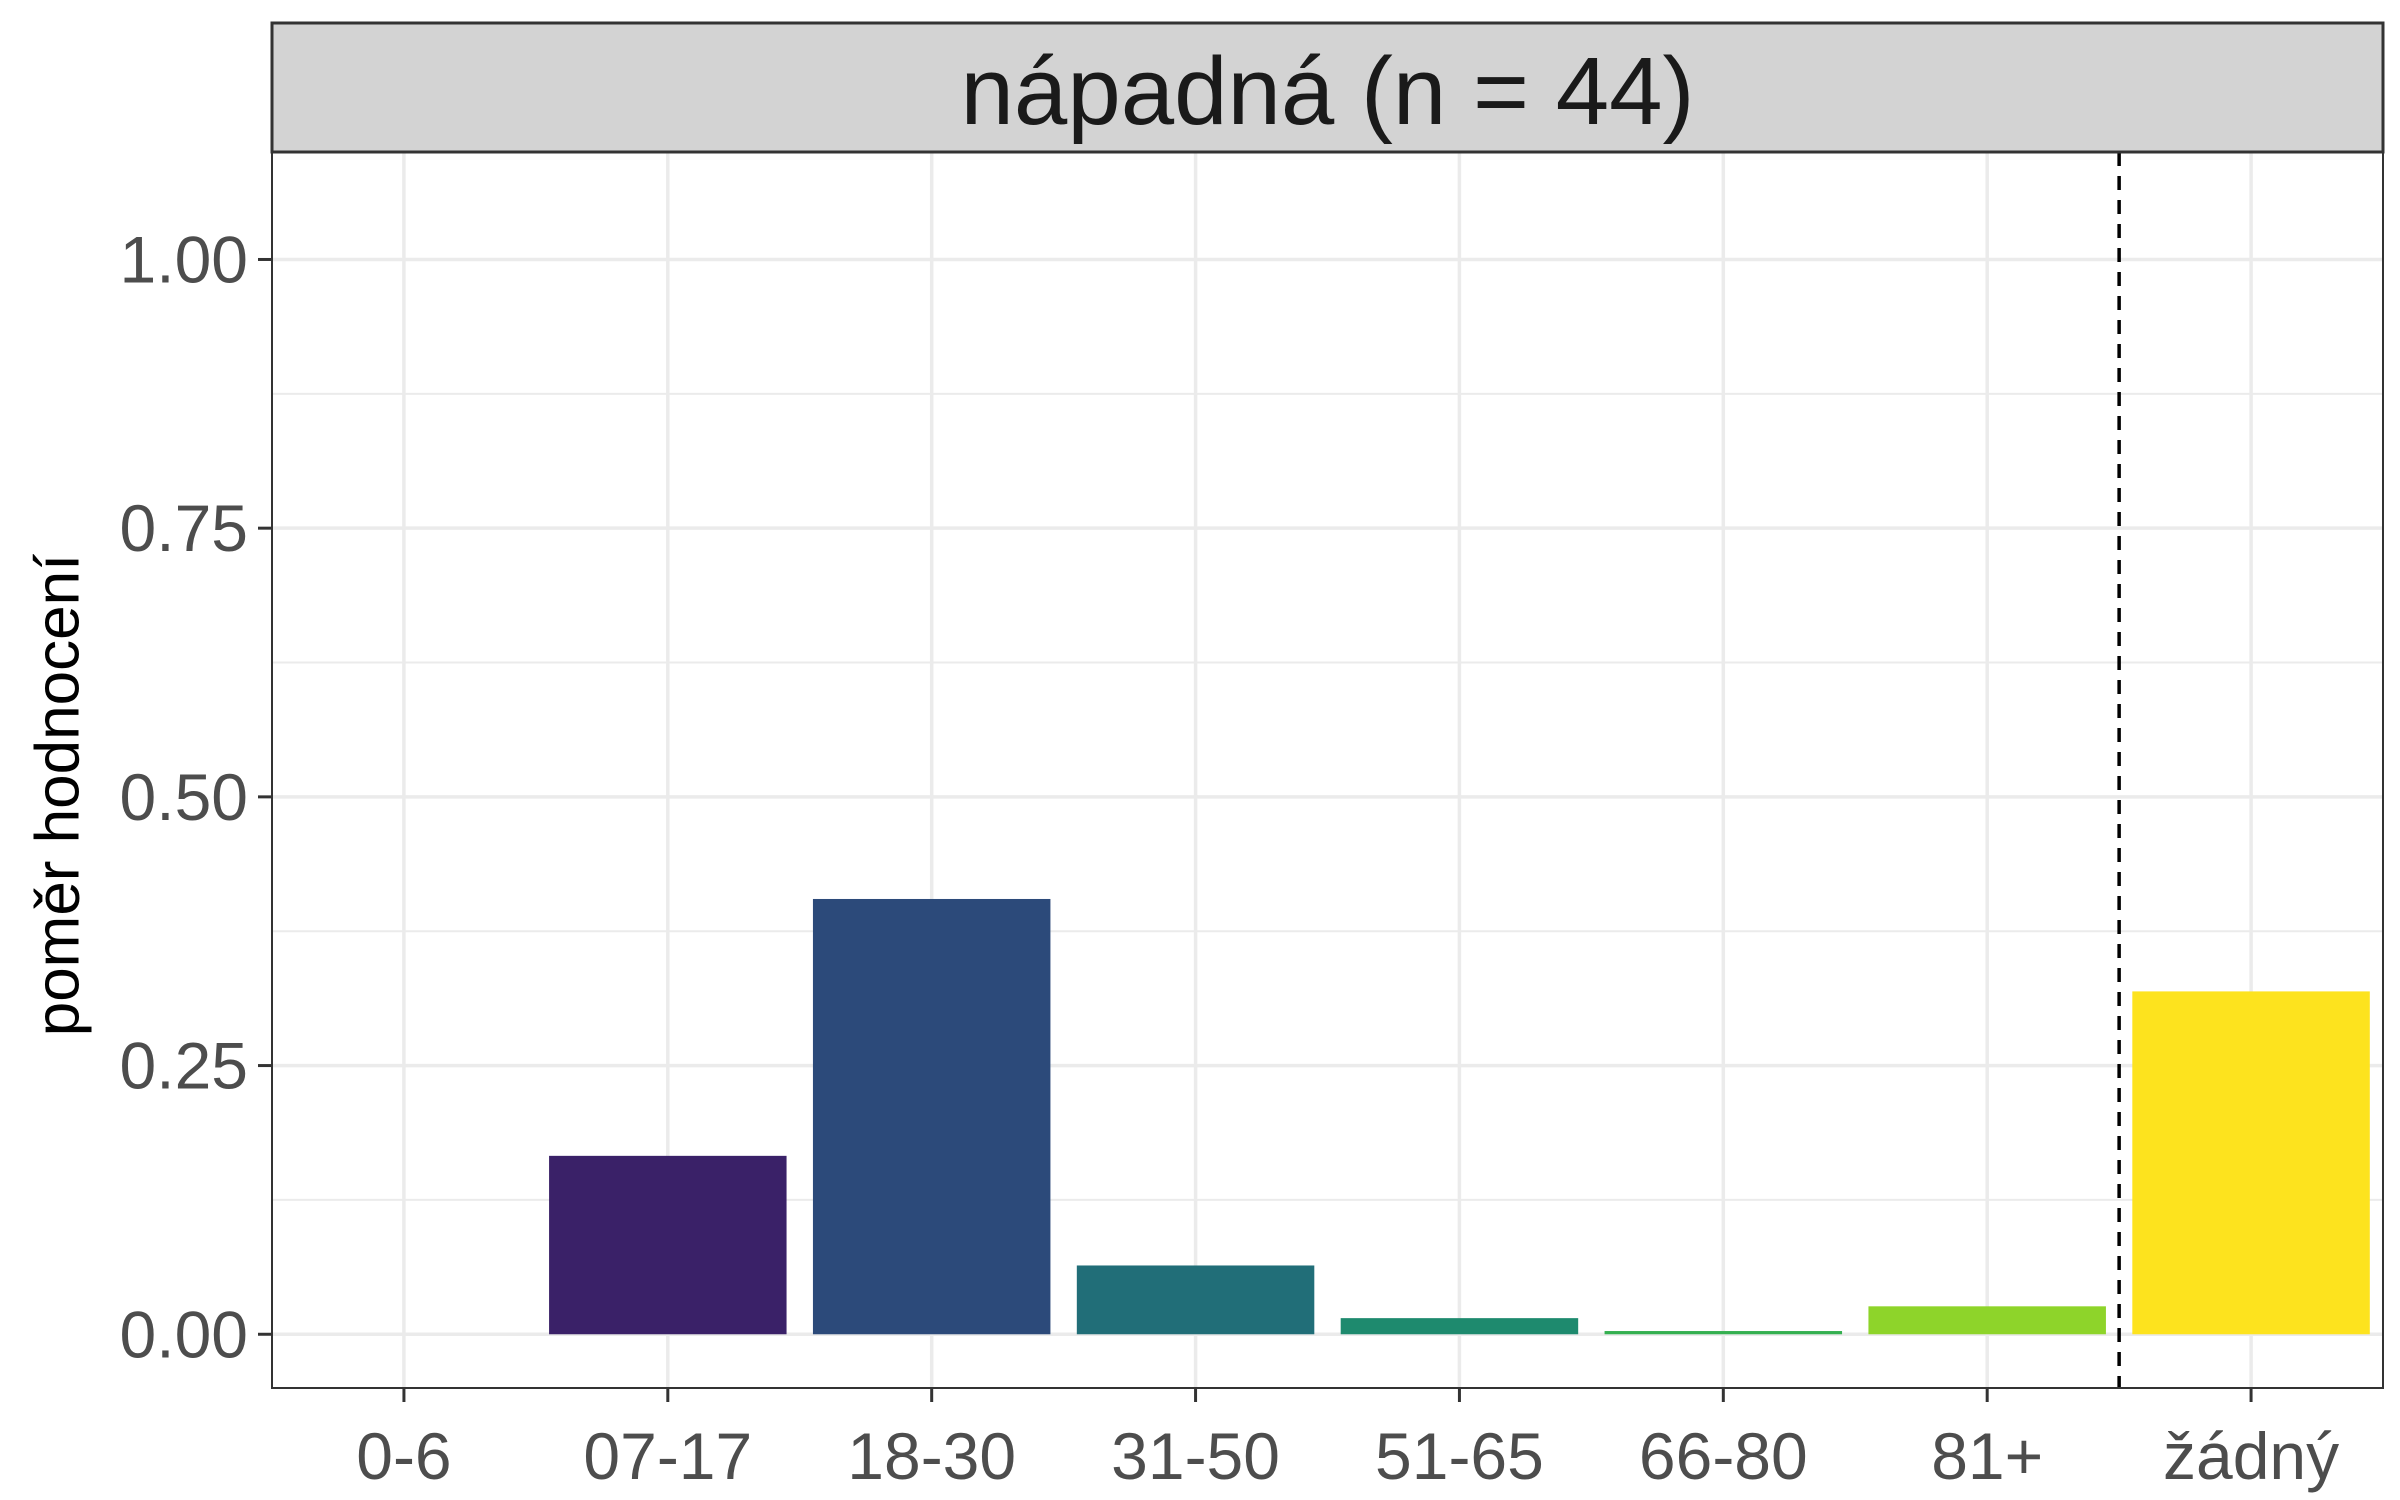  I want to click on bar-žádný, so click(2251, 1163).